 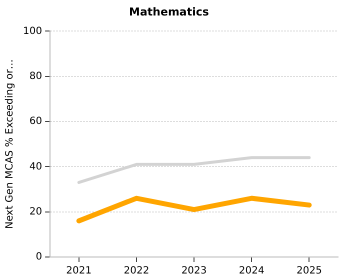 I want to click on y-tick-label: 40, so click(x=35, y=166).